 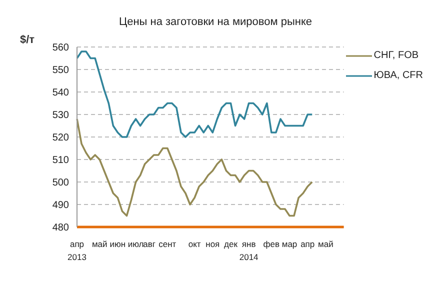 I want to click on y-tick-label: 490, so click(x=61, y=206).